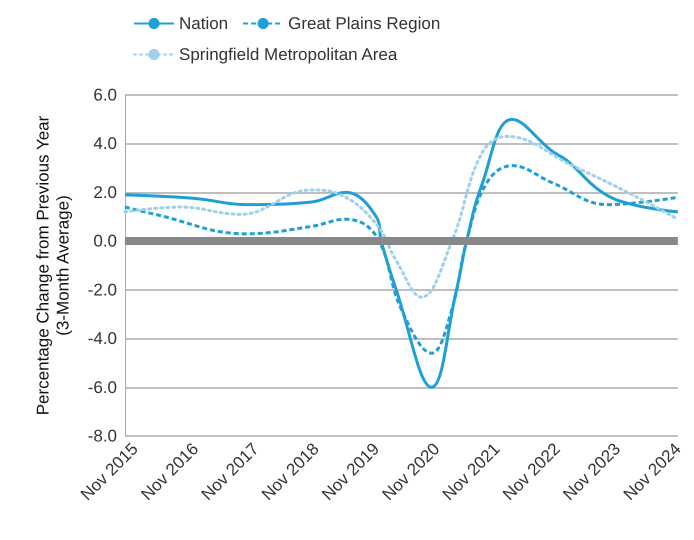  What do you see at coordinates (102, 436) in the screenshot?
I see `y-tick-label: -8.0` at bounding box center [102, 436].